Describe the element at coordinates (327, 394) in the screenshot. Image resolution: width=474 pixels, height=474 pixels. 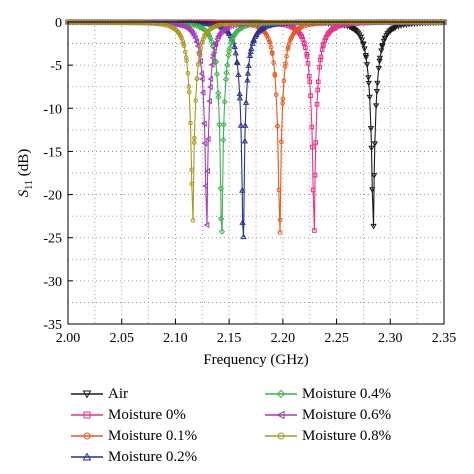
I see `legend-item: Moisture 0.4%` at that location.